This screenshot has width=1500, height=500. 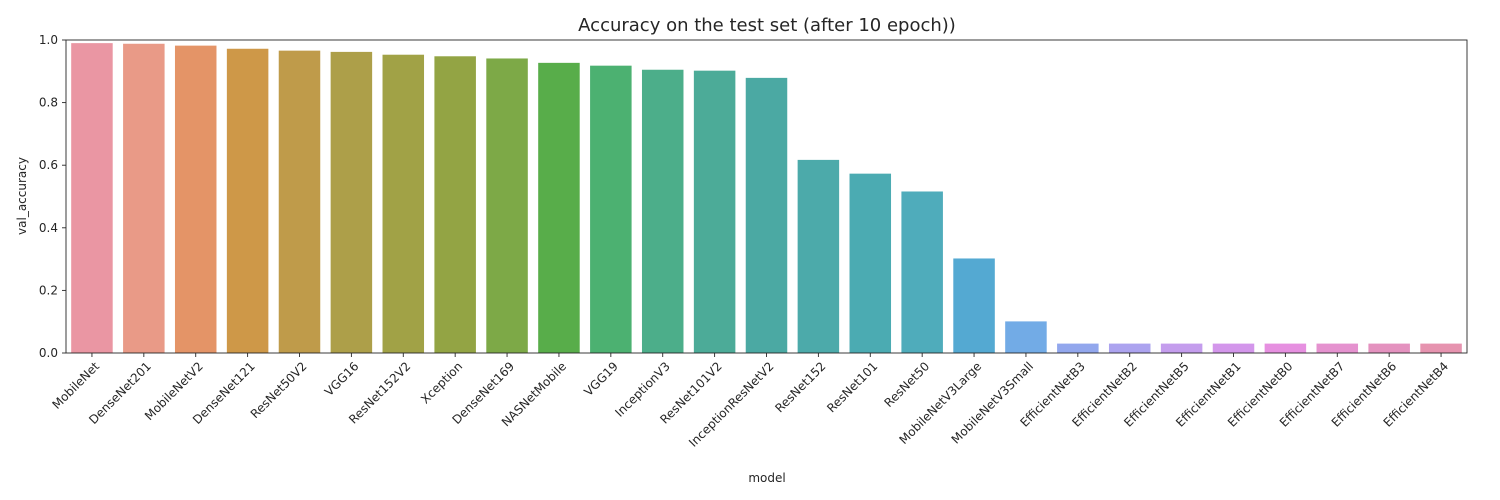 What do you see at coordinates (1233, 348) in the screenshot?
I see `bar-efficientnetb1` at bounding box center [1233, 348].